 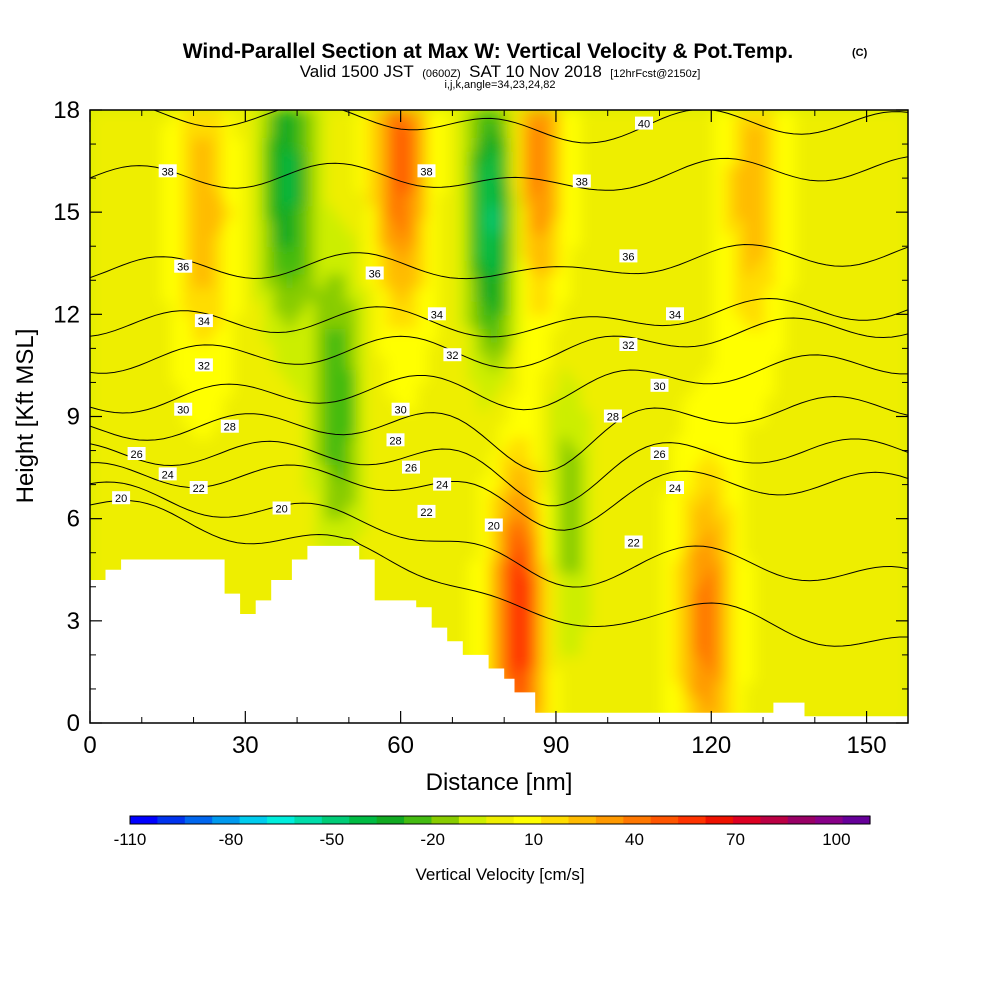 I want to click on contour-label-text: 20, so click(x=281, y=510).